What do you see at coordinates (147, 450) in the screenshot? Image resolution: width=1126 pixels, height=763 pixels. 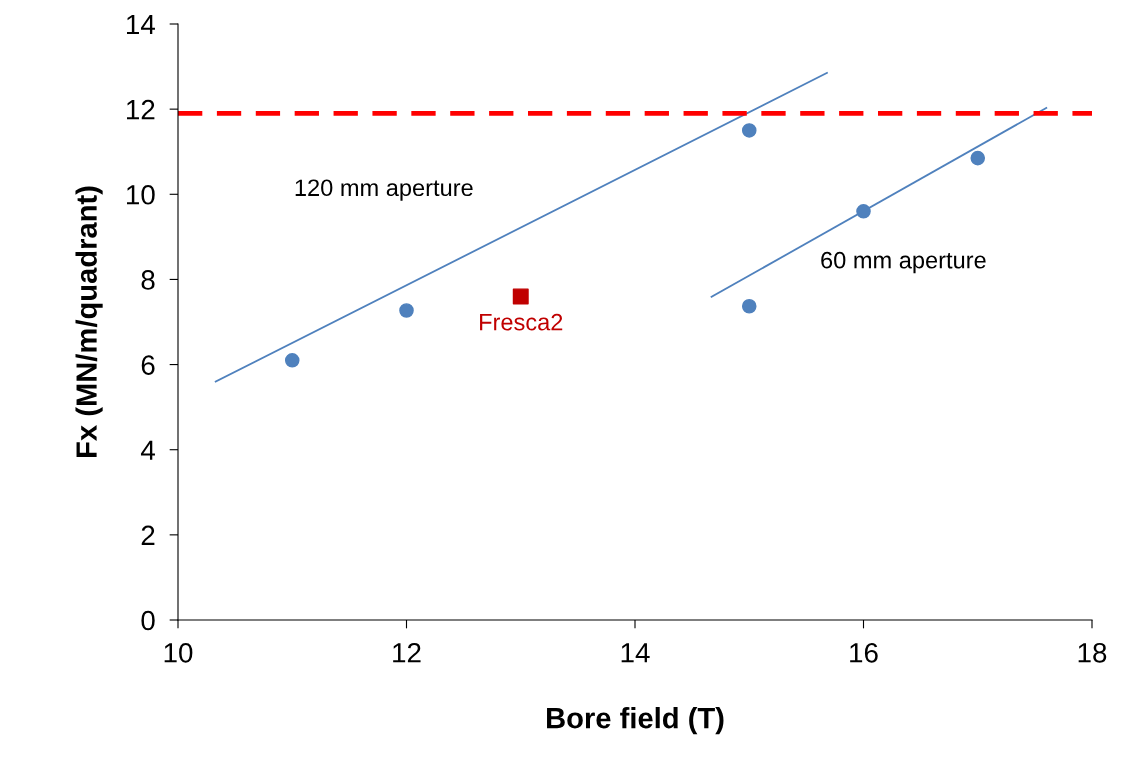 I see `y-tick-label: 4` at bounding box center [147, 450].